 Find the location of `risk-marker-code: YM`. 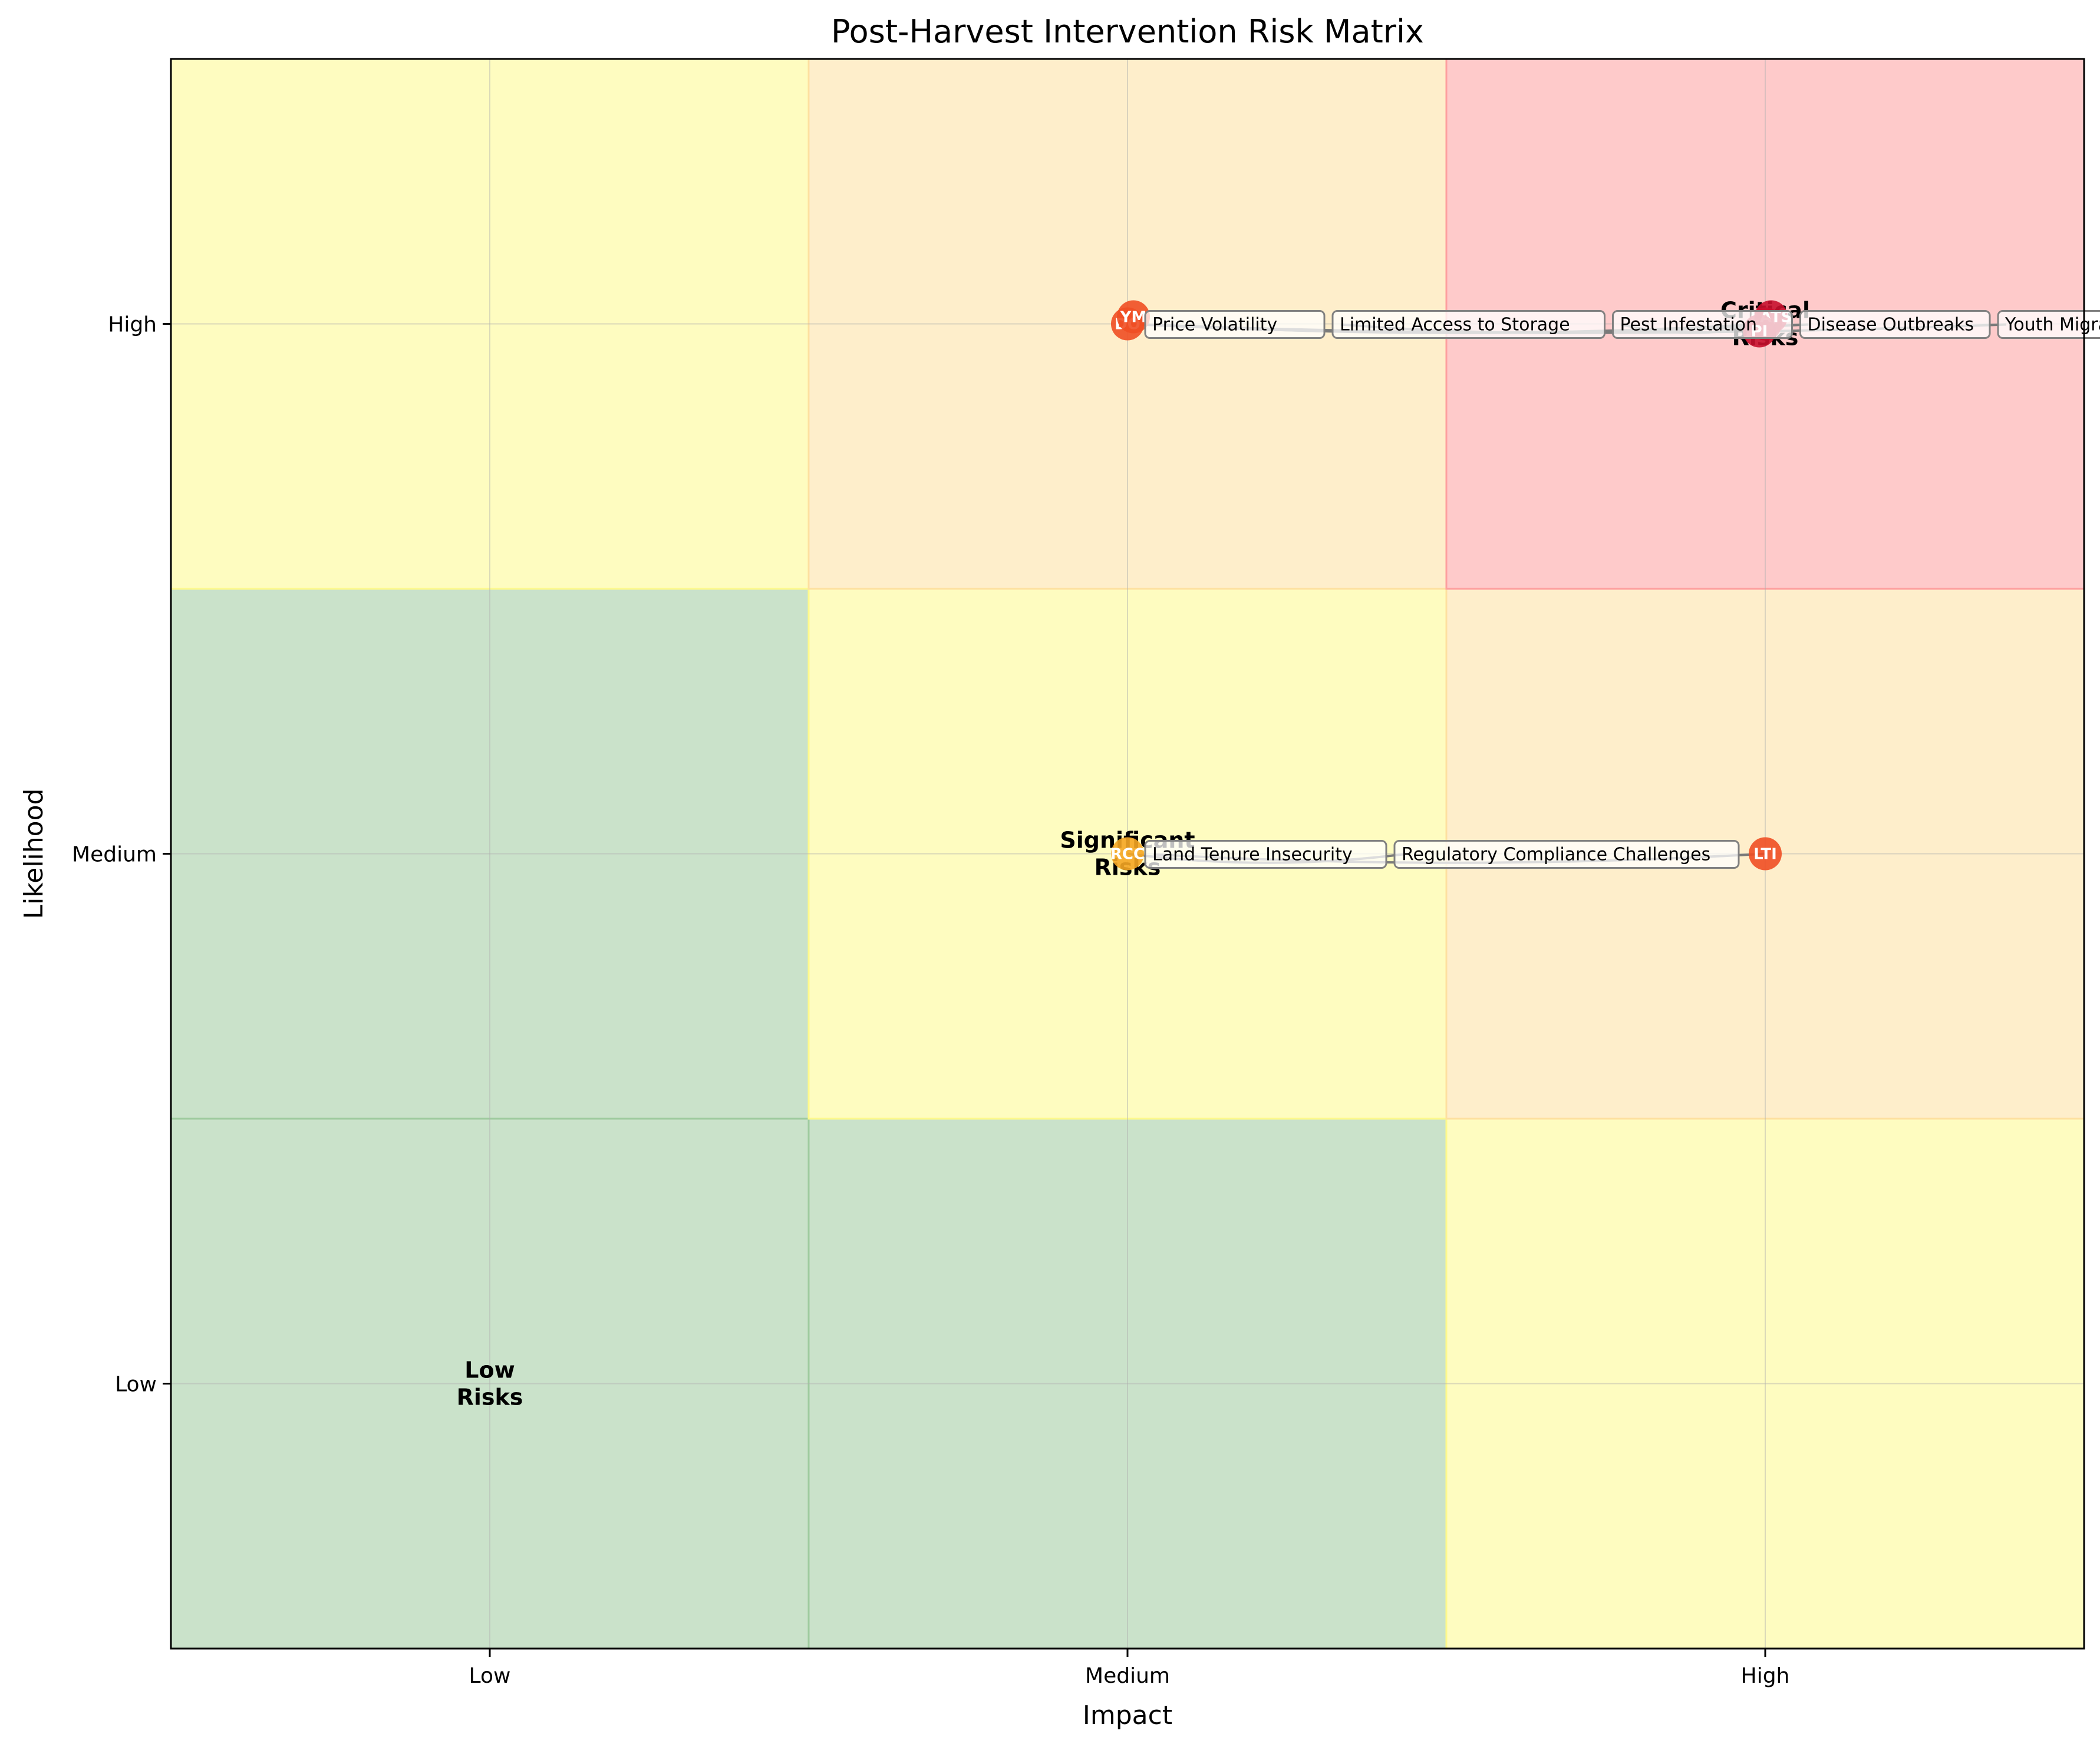

risk-marker-code: YM is located at coordinates (1134, 318).